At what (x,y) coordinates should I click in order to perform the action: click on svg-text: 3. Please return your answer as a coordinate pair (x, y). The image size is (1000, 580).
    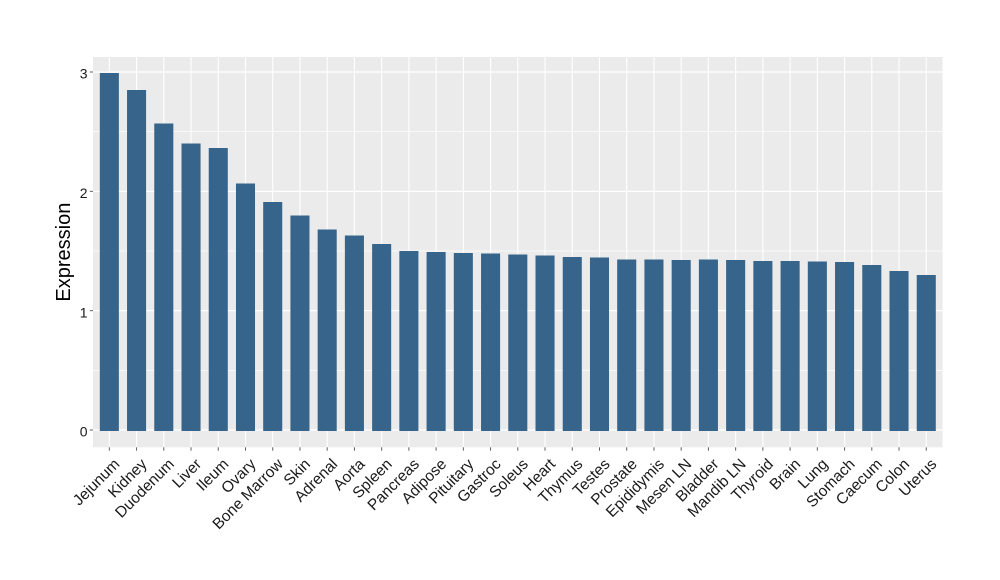
    Looking at the image, I should click on (84, 74).